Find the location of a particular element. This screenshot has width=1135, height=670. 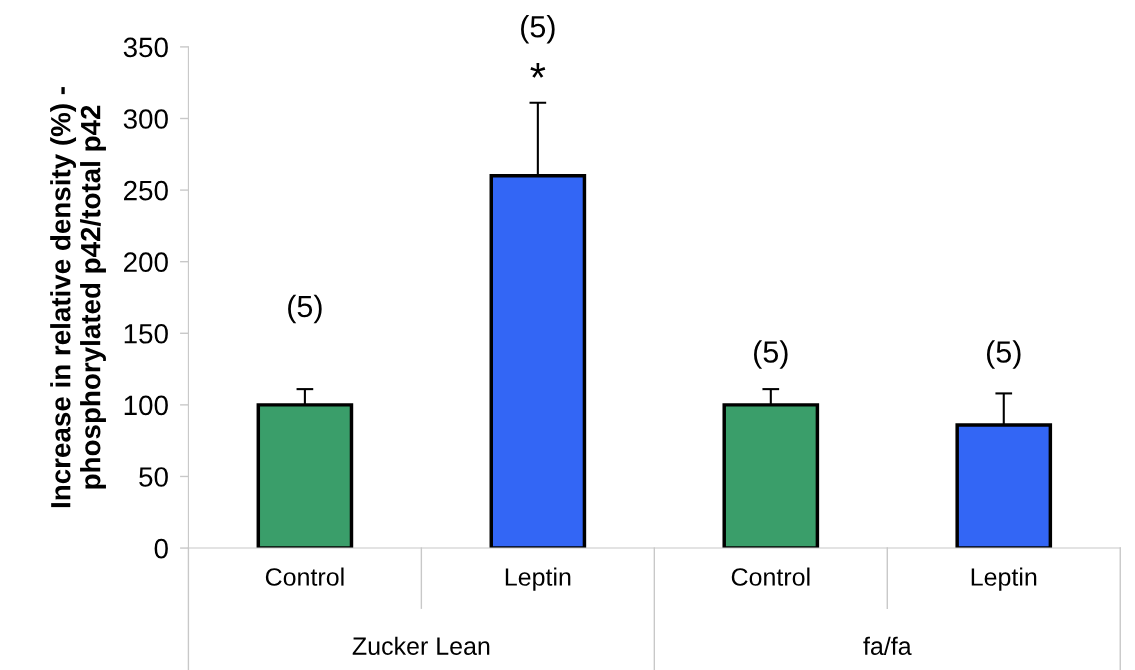

y-tick-label: 350 is located at coordinates (145, 47).